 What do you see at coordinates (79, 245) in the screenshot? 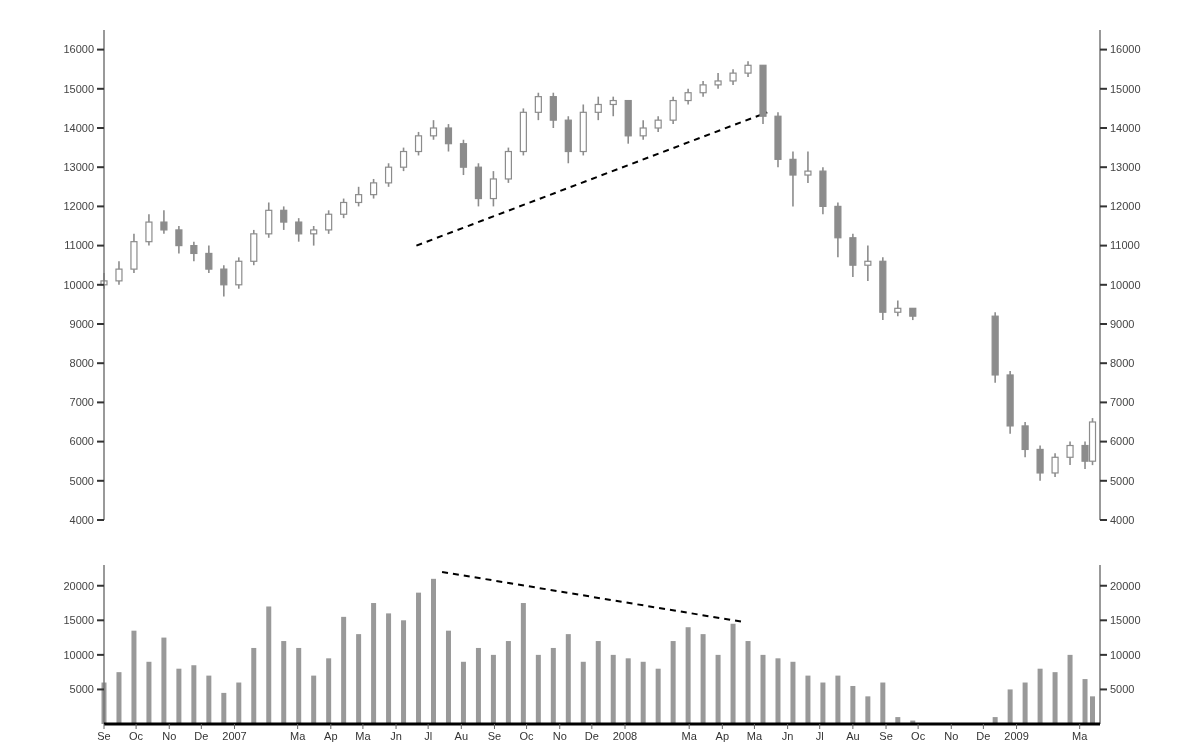
I see `y-tick-label: 11000` at bounding box center [79, 245].